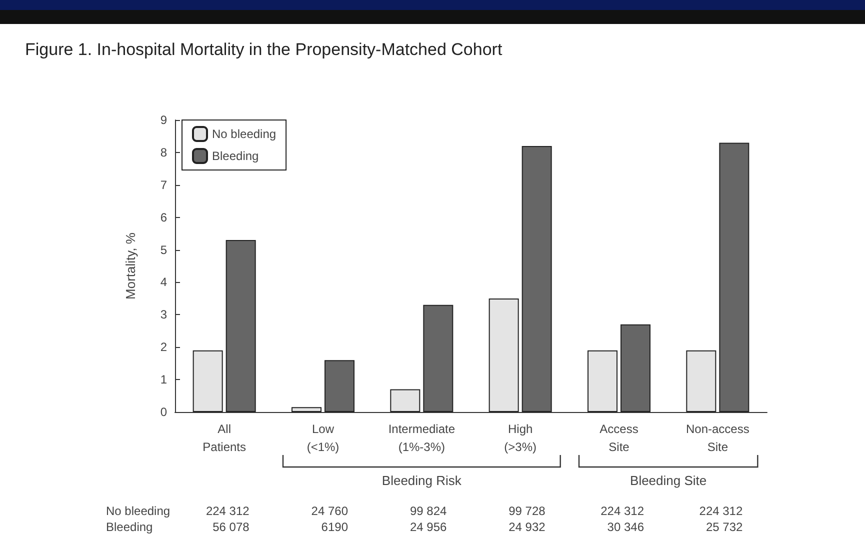  What do you see at coordinates (527, 511) in the screenshot?
I see `text: 99 728` at bounding box center [527, 511].